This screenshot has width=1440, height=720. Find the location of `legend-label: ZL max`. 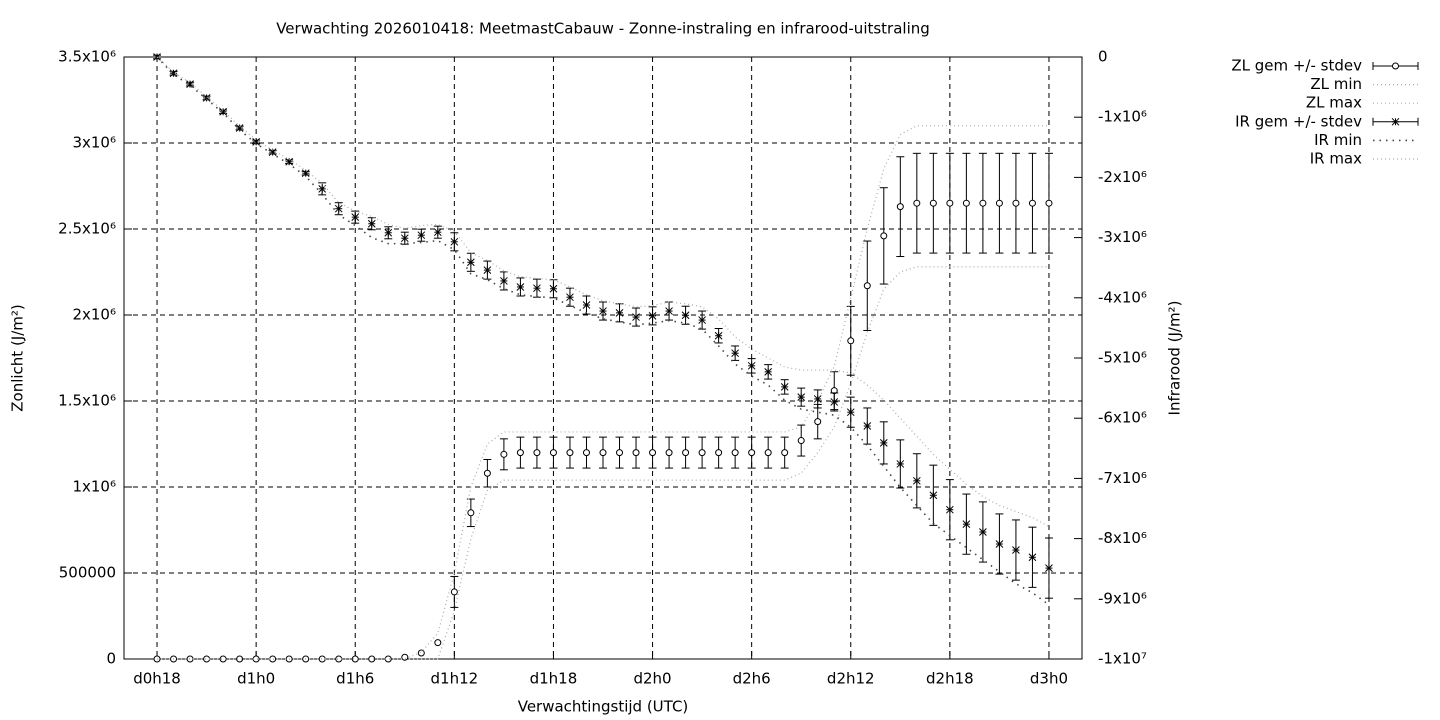

legend-label: ZL max is located at coordinates (1334, 103).